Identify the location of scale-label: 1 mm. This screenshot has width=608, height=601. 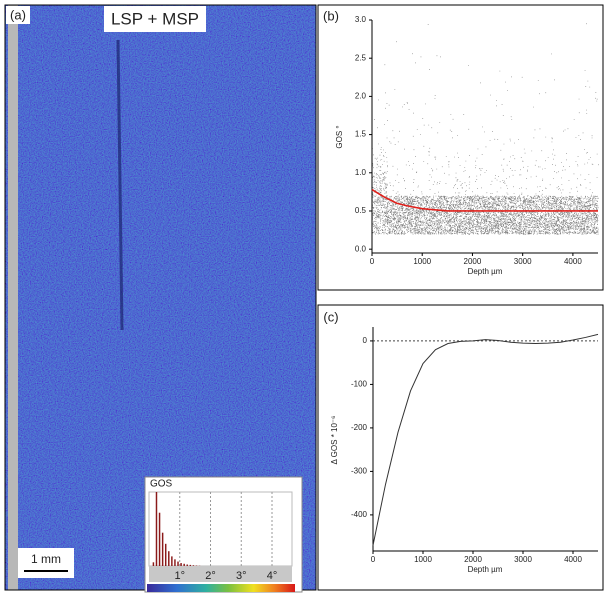
(46, 559).